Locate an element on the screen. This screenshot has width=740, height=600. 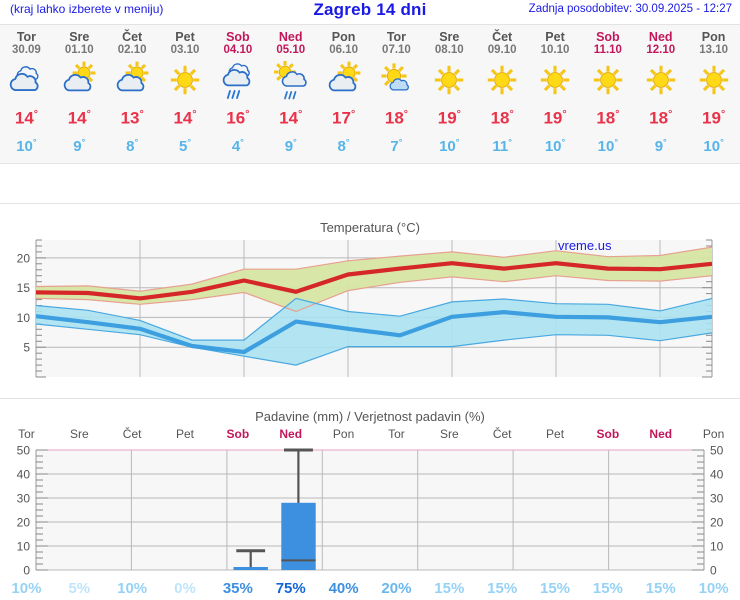
temperature-chart-title-text: Temperatura (°C) is located at coordinates (370, 227).